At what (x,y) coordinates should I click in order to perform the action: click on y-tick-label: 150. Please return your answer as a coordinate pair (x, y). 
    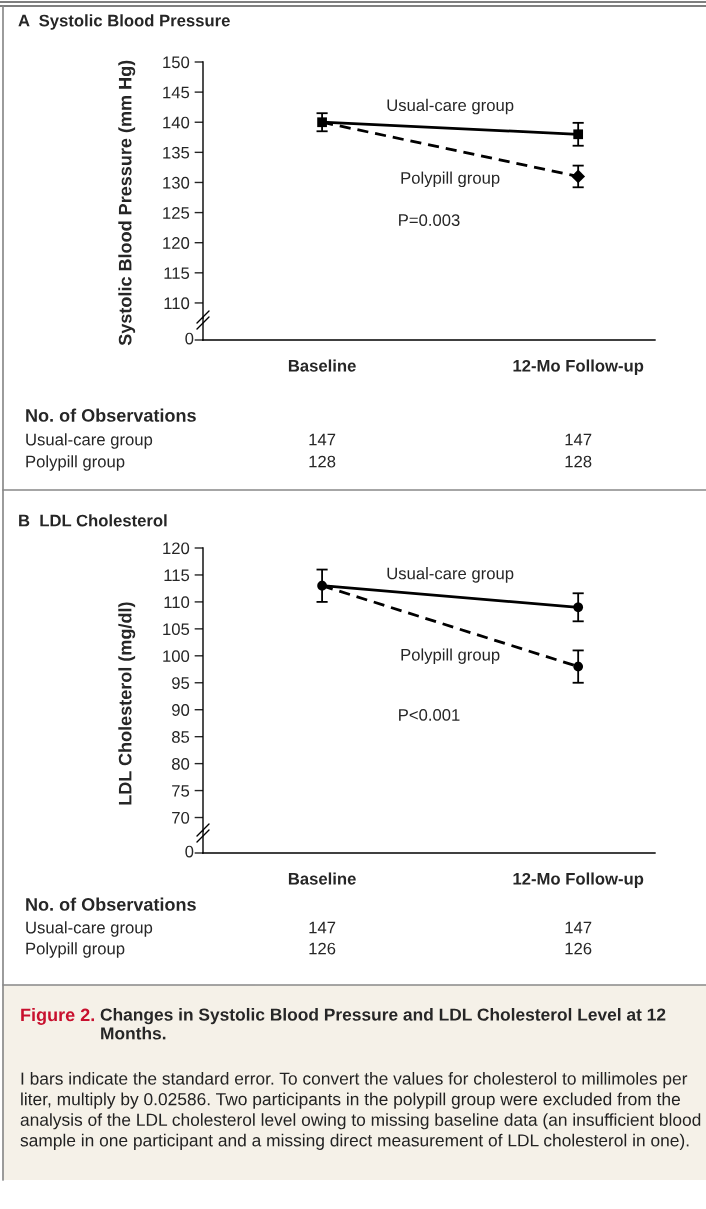
    Looking at the image, I should click on (176, 62).